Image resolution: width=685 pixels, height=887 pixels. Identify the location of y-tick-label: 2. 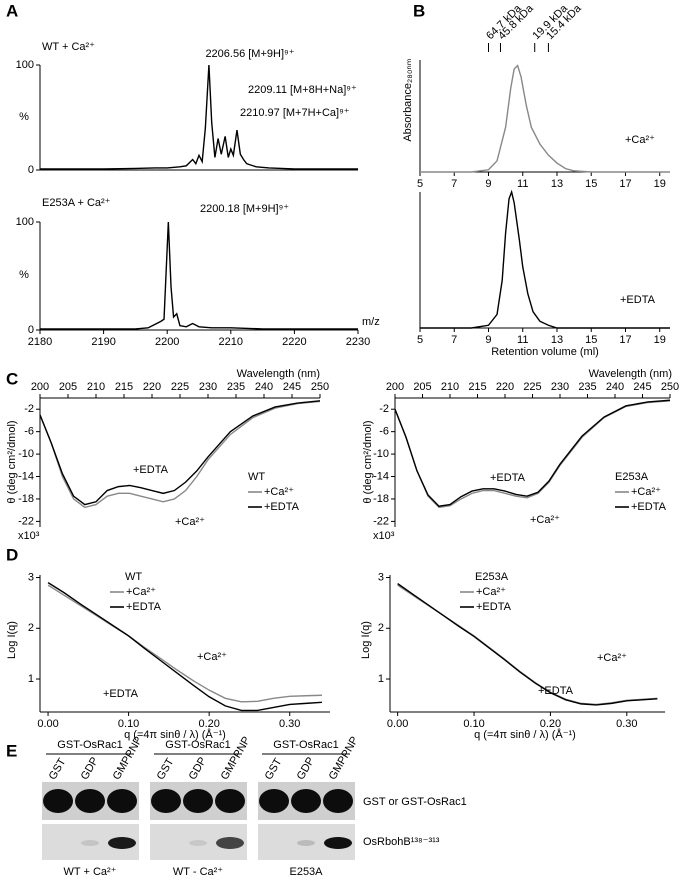
(381, 628).